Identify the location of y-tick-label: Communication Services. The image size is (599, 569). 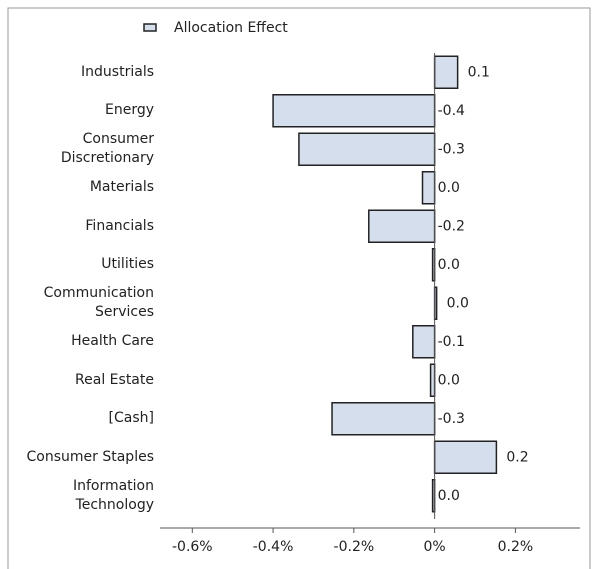
(98, 303).